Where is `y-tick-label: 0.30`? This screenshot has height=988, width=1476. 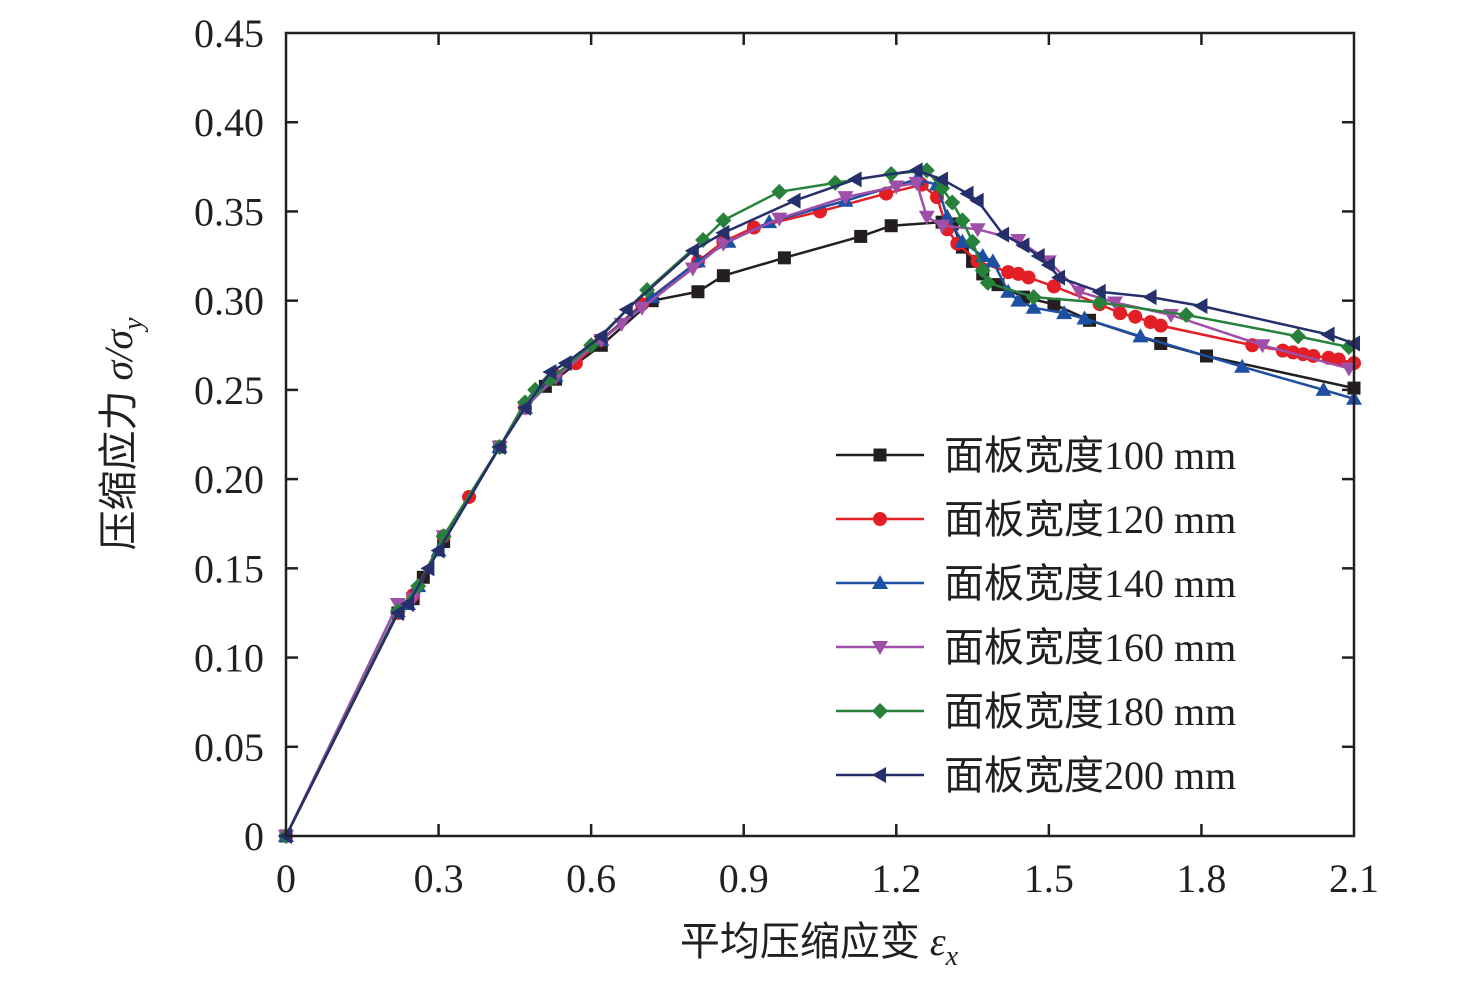
y-tick-label: 0.30 is located at coordinates (229, 301).